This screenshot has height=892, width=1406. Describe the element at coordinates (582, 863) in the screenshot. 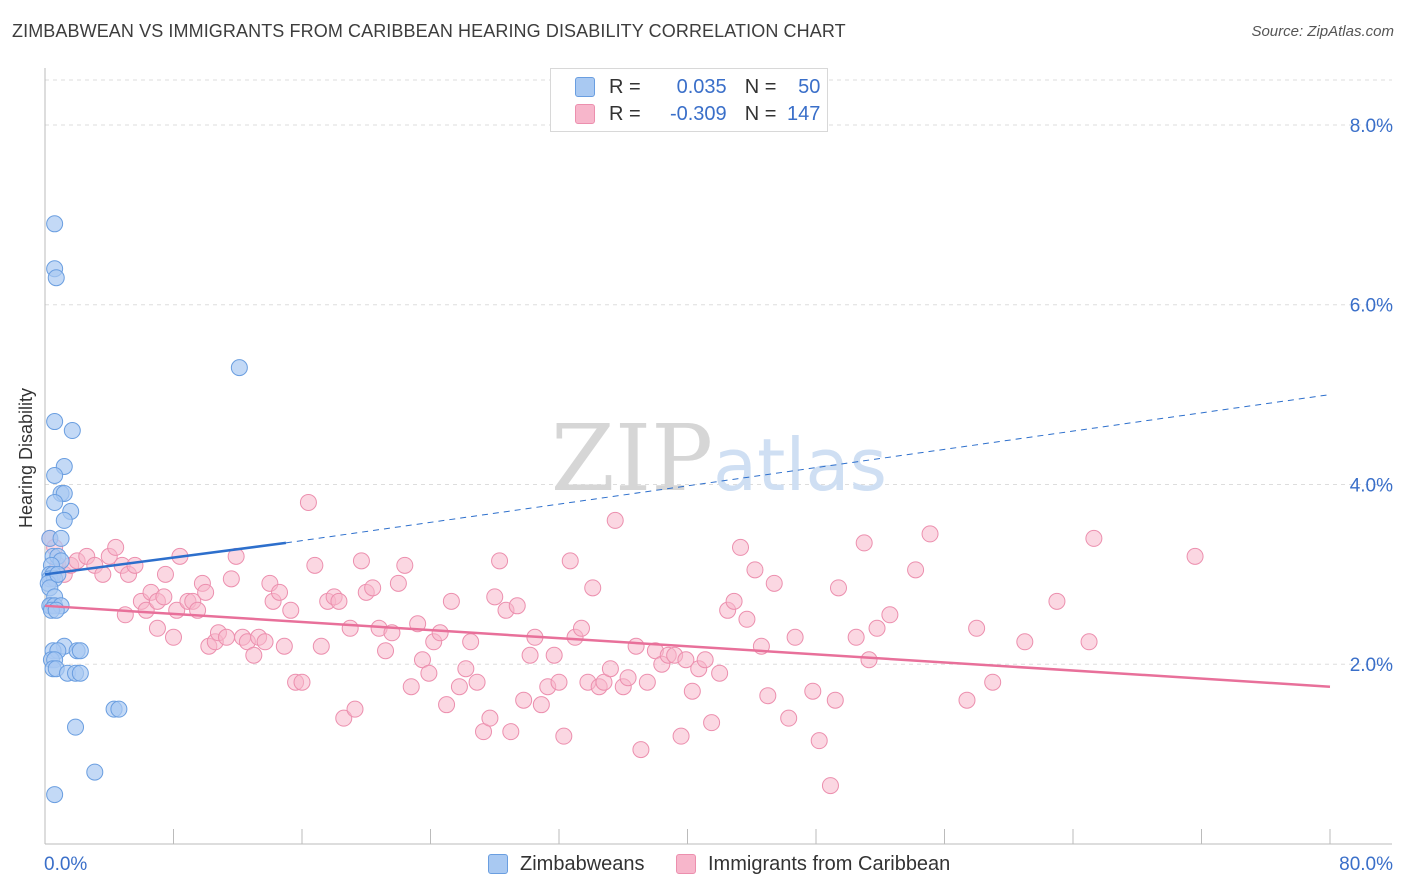

I see `bottom-legend-label: Zimbabweans` at that location.